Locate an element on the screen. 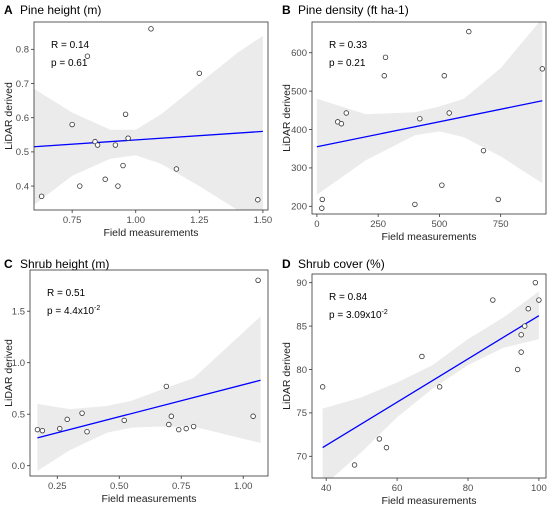  x-tick-label: 1.50 is located at coordinates (263, 220).